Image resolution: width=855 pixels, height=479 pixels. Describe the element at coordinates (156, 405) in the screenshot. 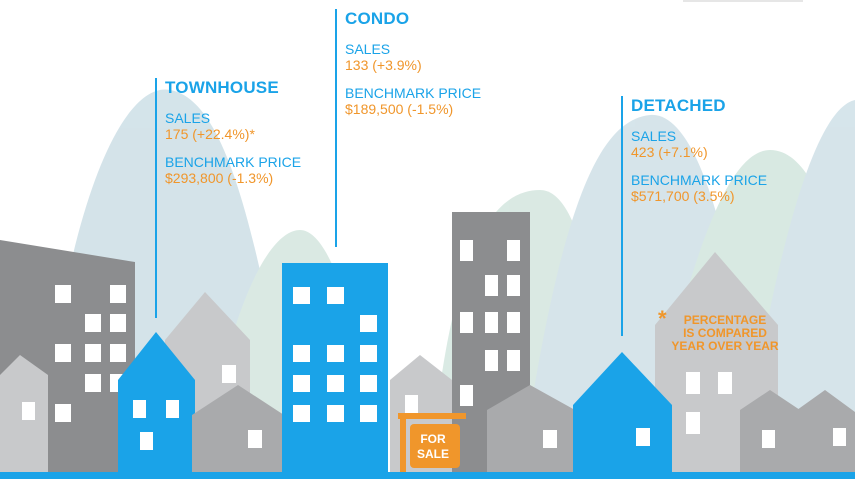

I see `townhouse-building` at that location.